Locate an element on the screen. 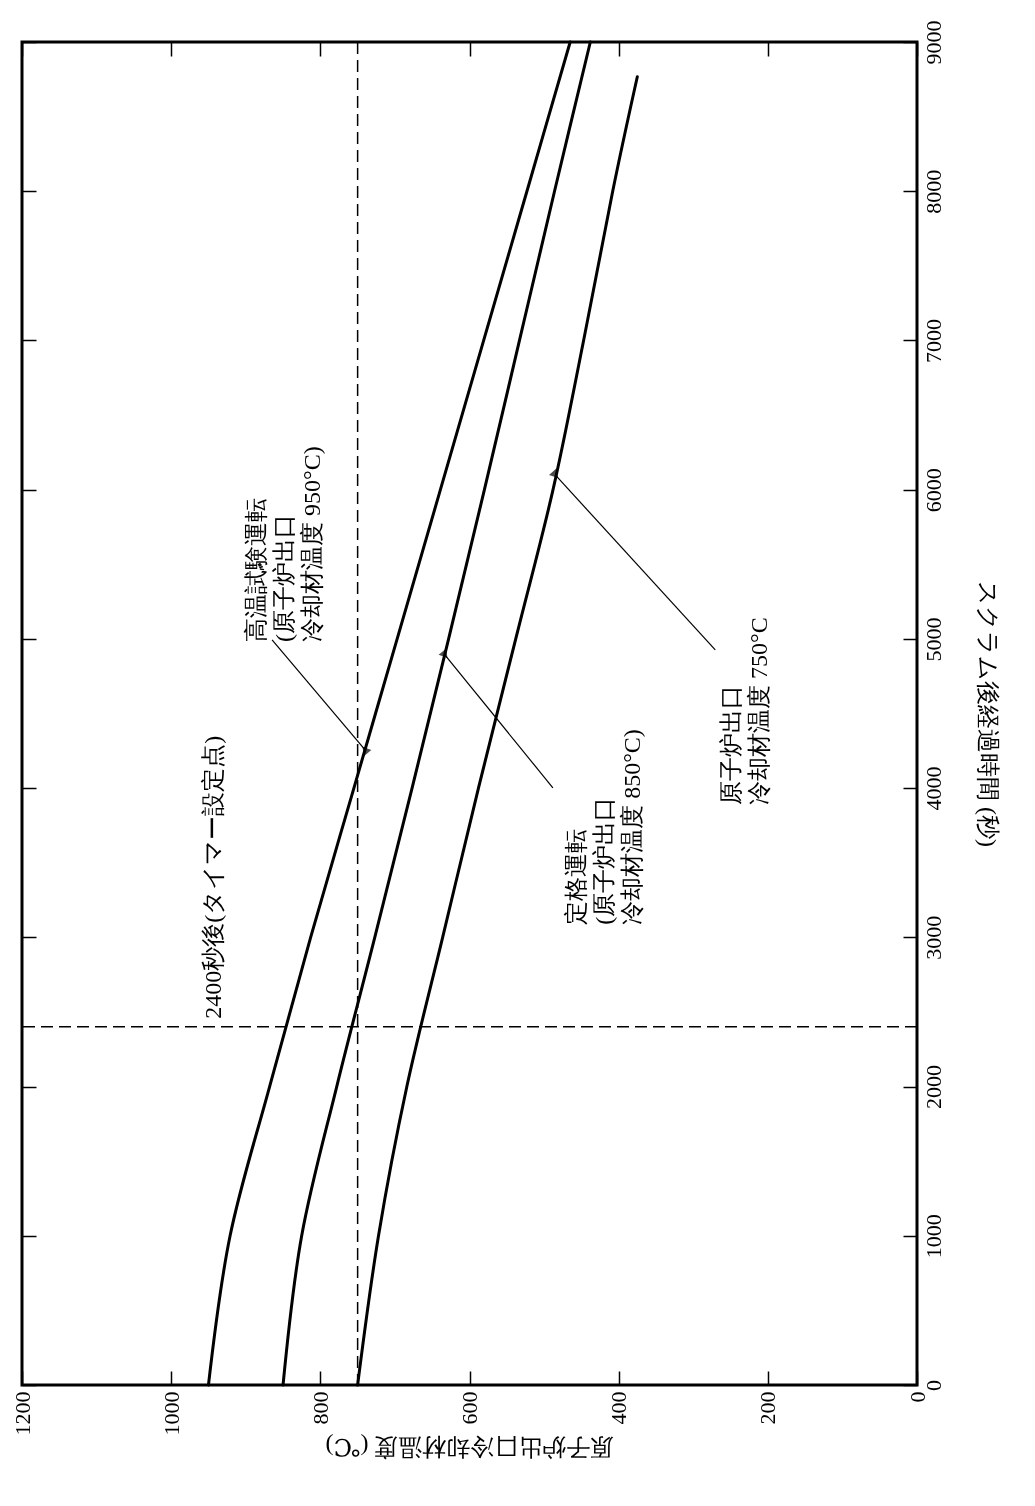 This screenshot has width=1035, height=1506. x-tick-label: 600 is located at coordinates (469, 1408).